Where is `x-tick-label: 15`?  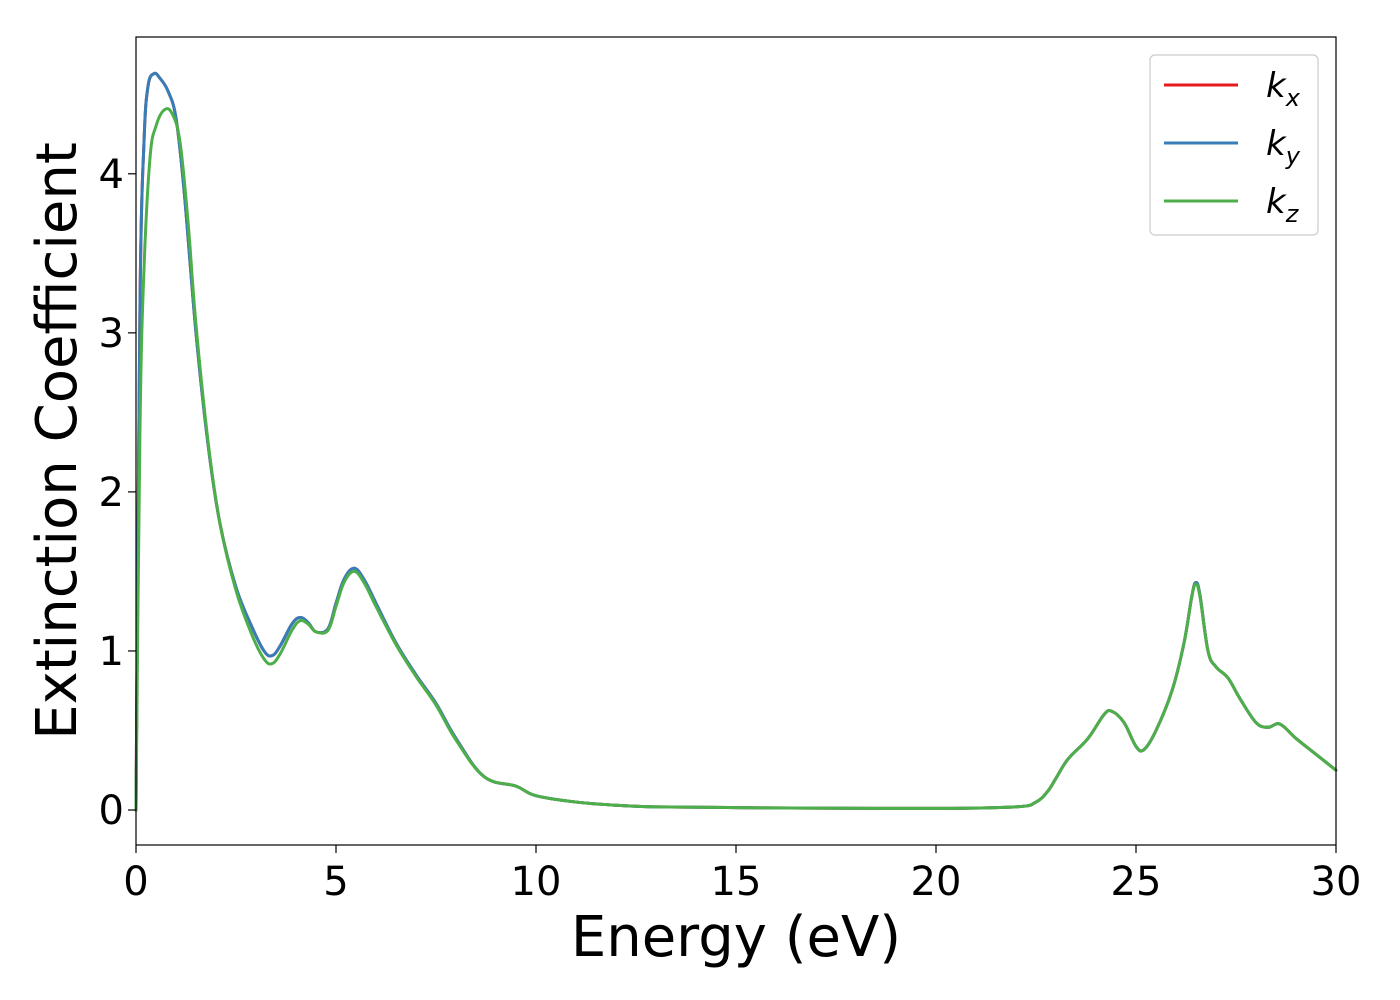 x-tick-label: 15 is located at coordinates (736, 882).